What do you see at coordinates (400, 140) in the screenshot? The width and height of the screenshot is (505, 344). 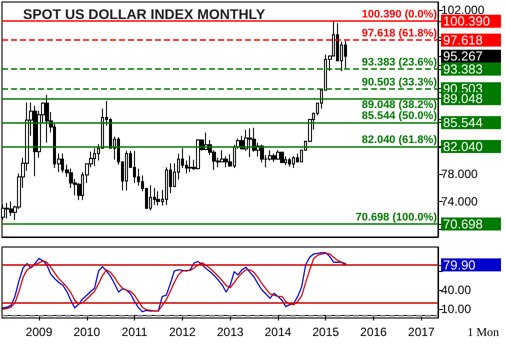 I see `ref-line-label: 82.040 (61.8%)` at bounding box center [400, 140].